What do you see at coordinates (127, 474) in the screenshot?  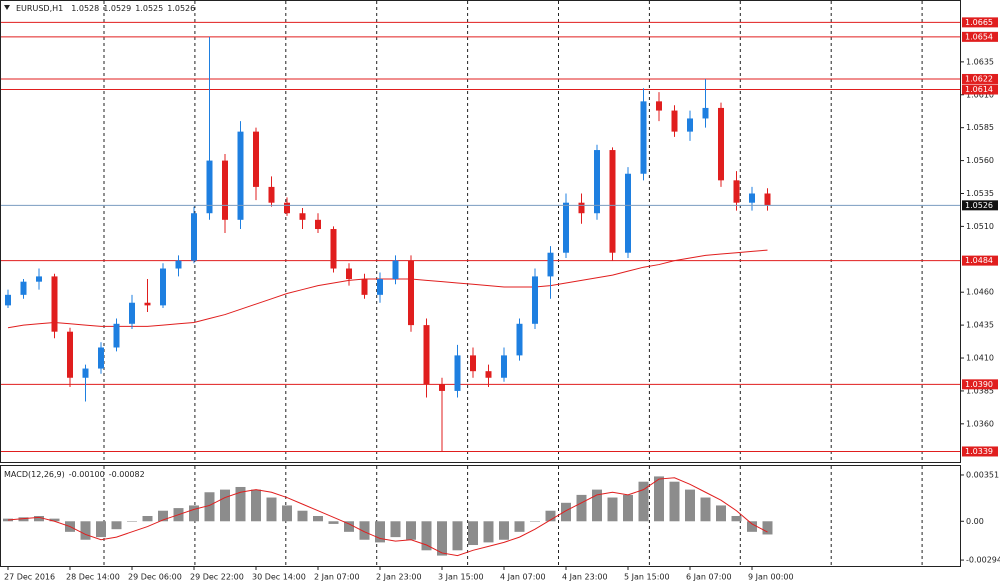 I see `indicator-reading: -0.00082` at bounding box center [127, 474].